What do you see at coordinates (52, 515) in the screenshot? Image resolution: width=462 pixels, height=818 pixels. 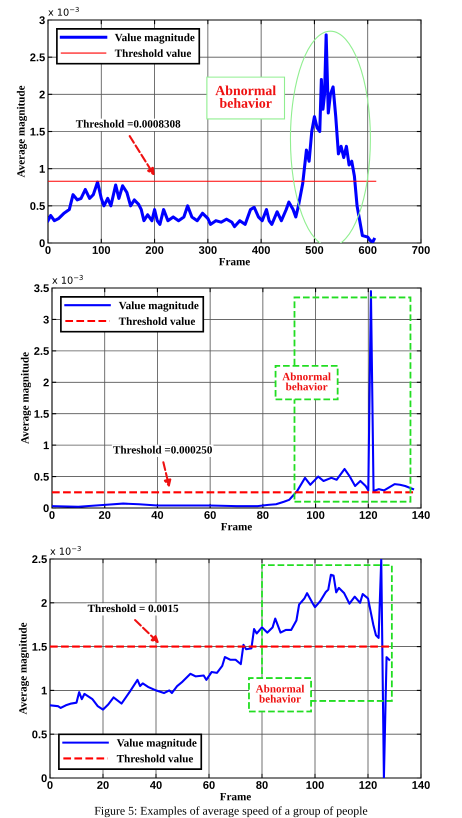 I see `x-tick-label: 0` at bounding box center [52, 515].